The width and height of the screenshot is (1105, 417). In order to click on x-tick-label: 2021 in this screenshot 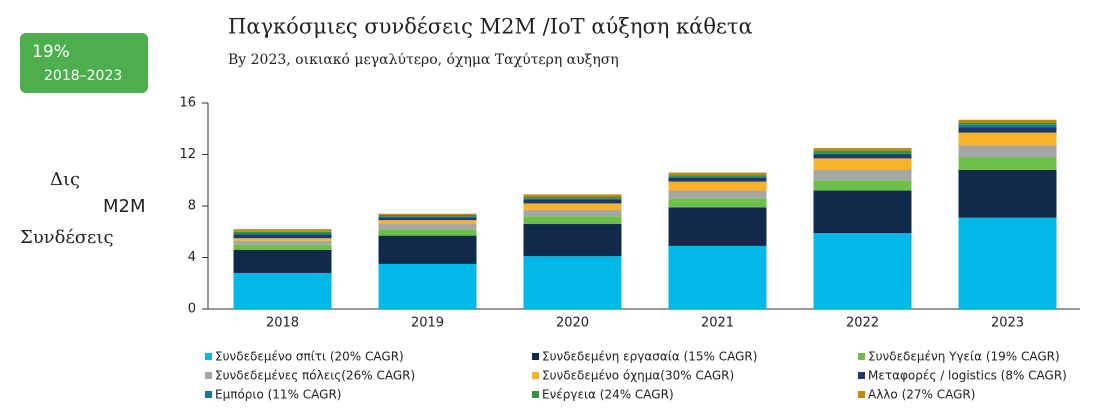, I will do `click(717, 323)`.